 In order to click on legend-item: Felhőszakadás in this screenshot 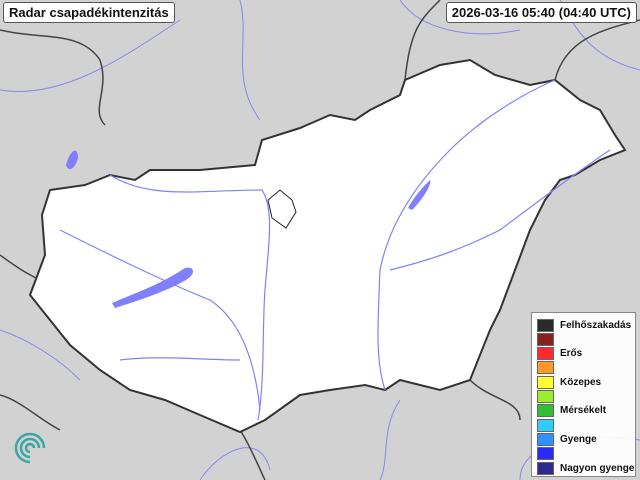, I will do `click(584, 325)`.